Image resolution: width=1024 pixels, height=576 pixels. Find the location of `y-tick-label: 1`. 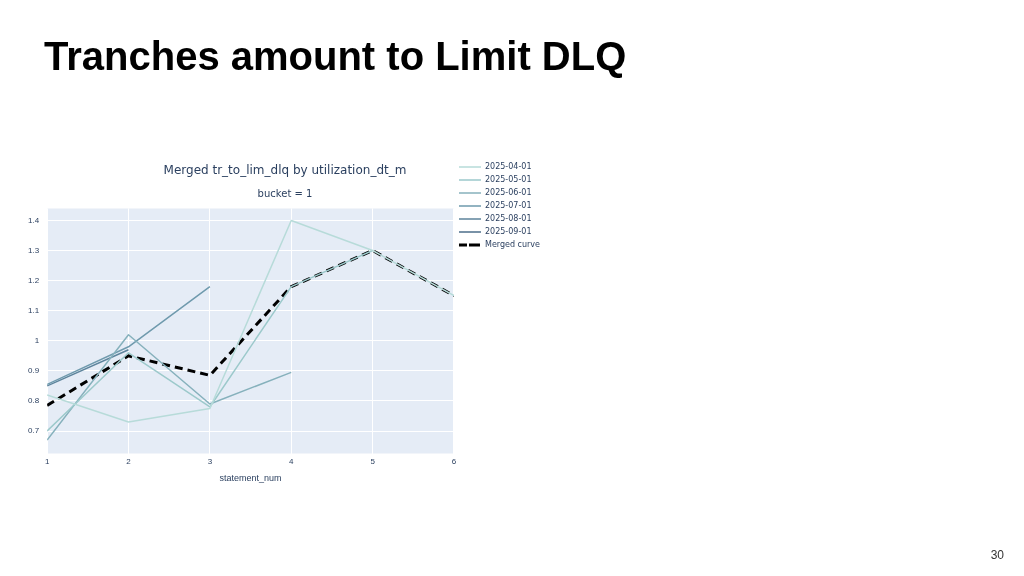

y-tick-label: 1 is located at coordinates (37, 340).